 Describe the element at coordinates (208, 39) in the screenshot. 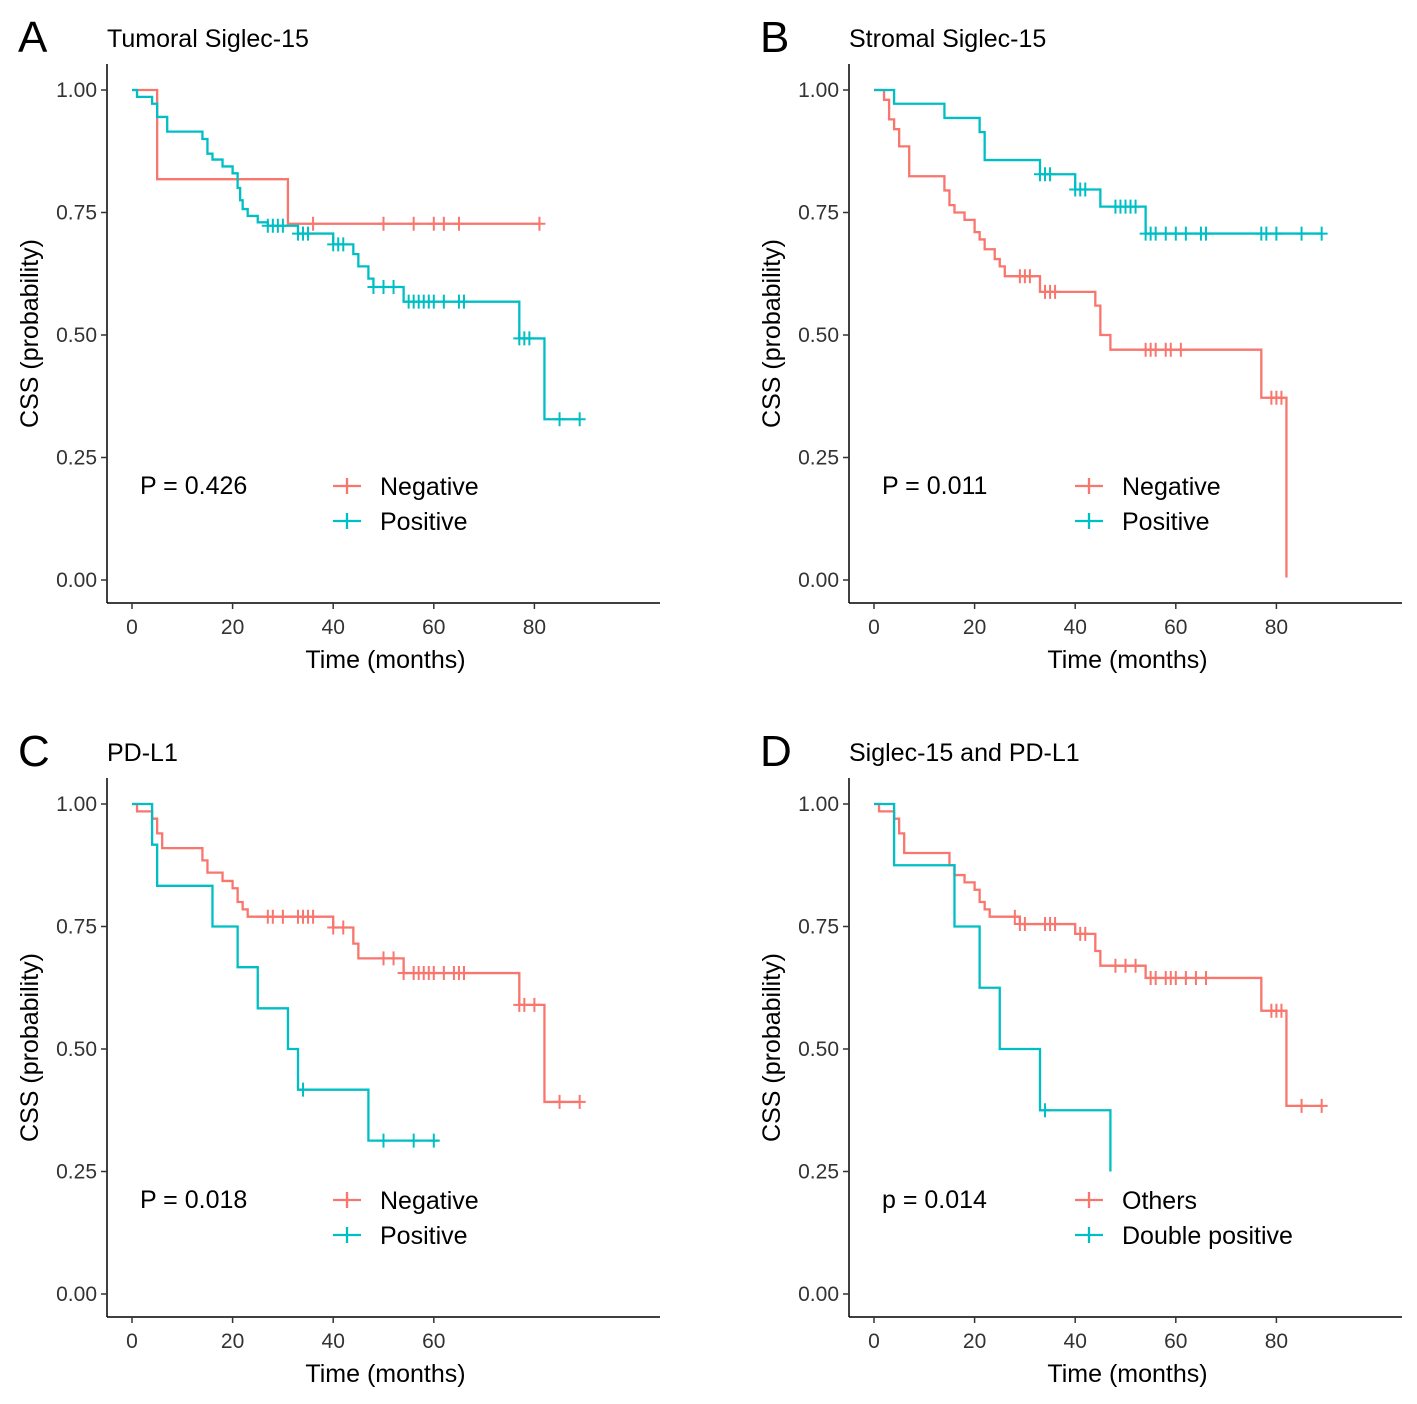

I see `panel-title: Tumoral Siglec-15` at that location.